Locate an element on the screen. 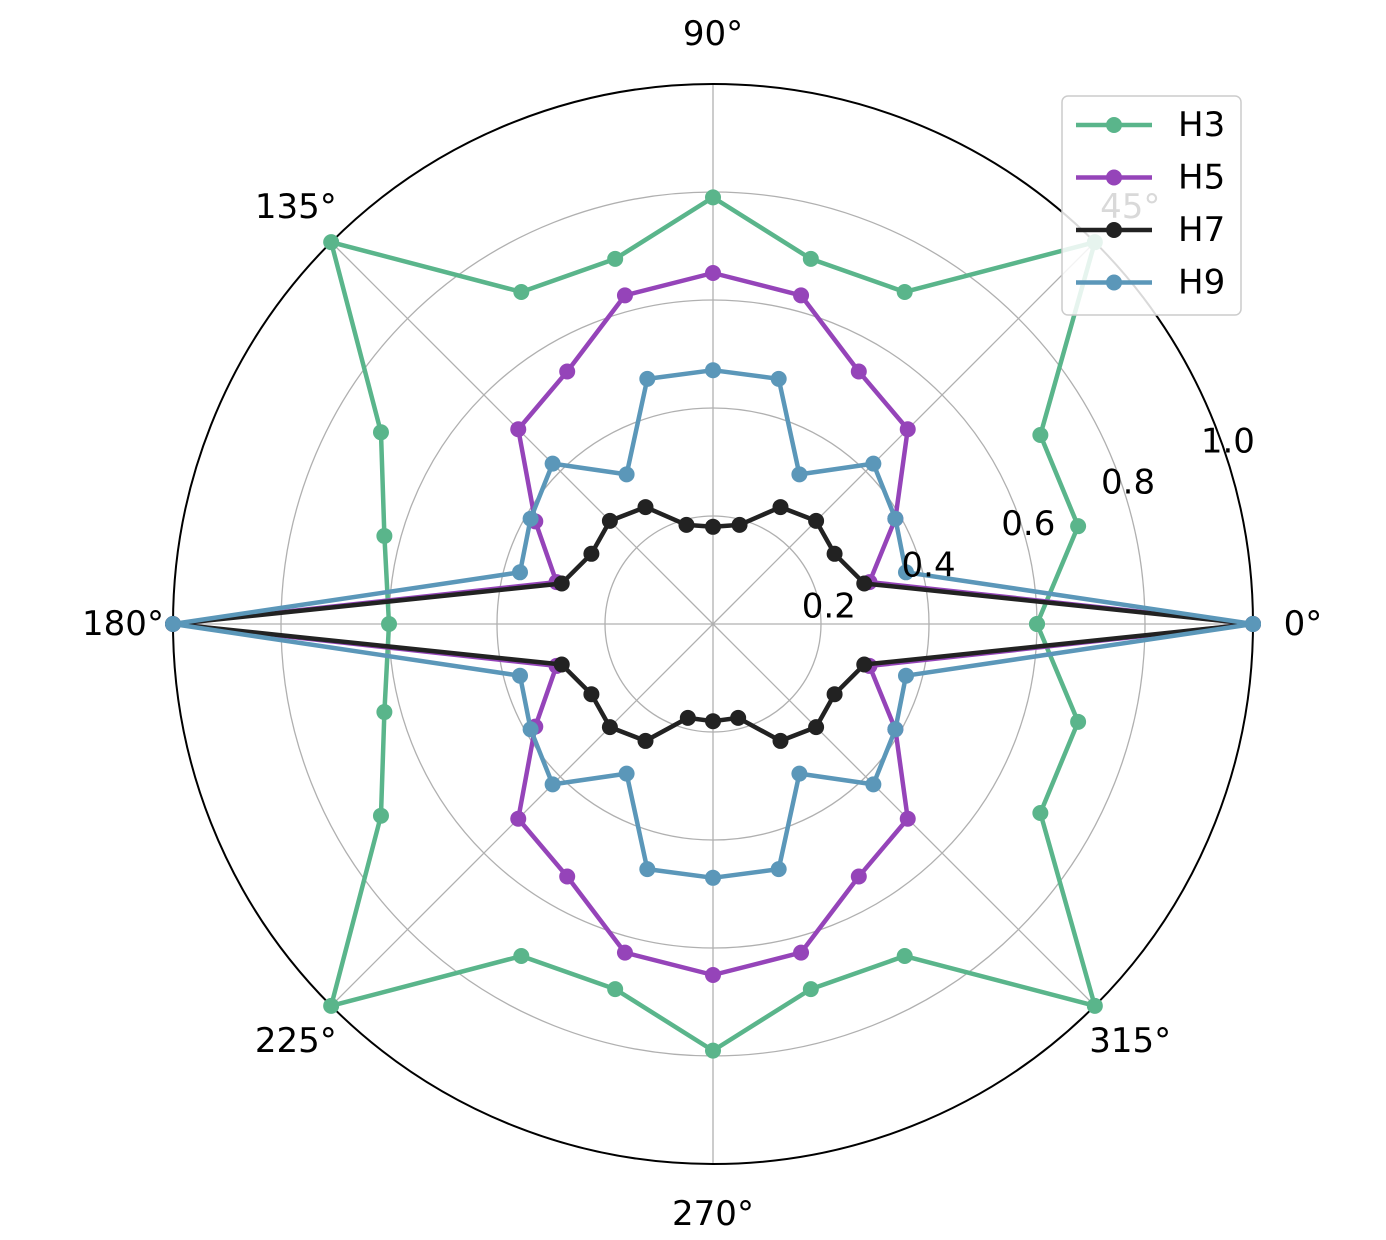  radial-tick-label: 0.4 is located at coordinates (929, 565).